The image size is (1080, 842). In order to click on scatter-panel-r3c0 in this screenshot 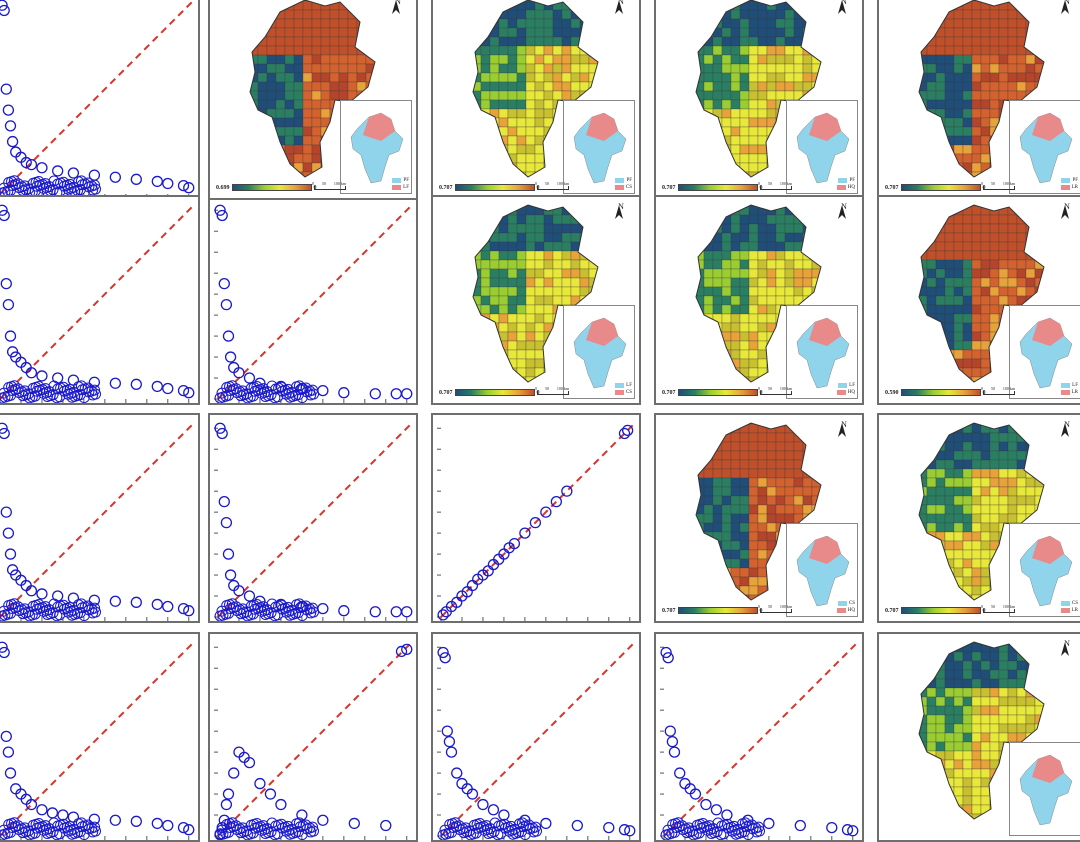, I will do `click(100, 737)`.